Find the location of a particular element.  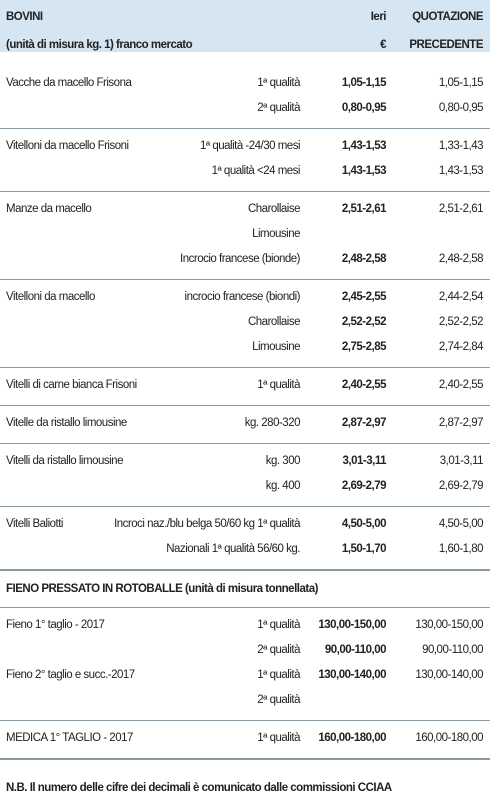

price-today: 1,05-1,15 is located at coordinates (364, 83).